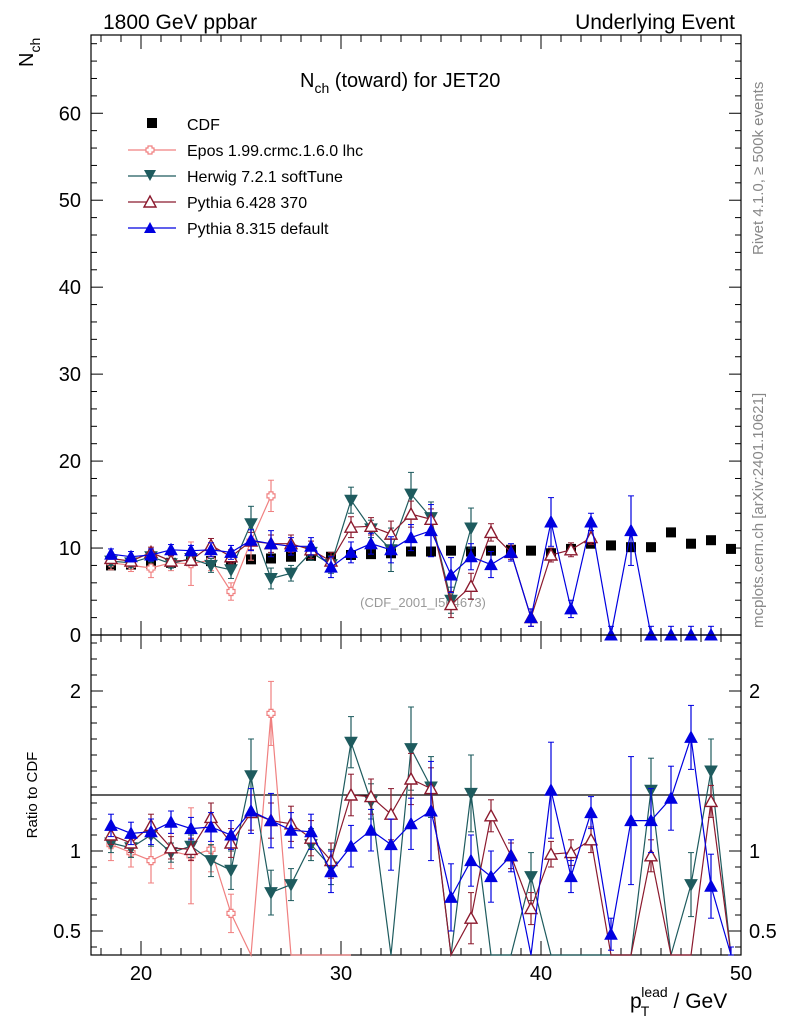  Describe the element at coordinates (341, 974) in the screenshot. I see `xtick-label: 30` at that location.